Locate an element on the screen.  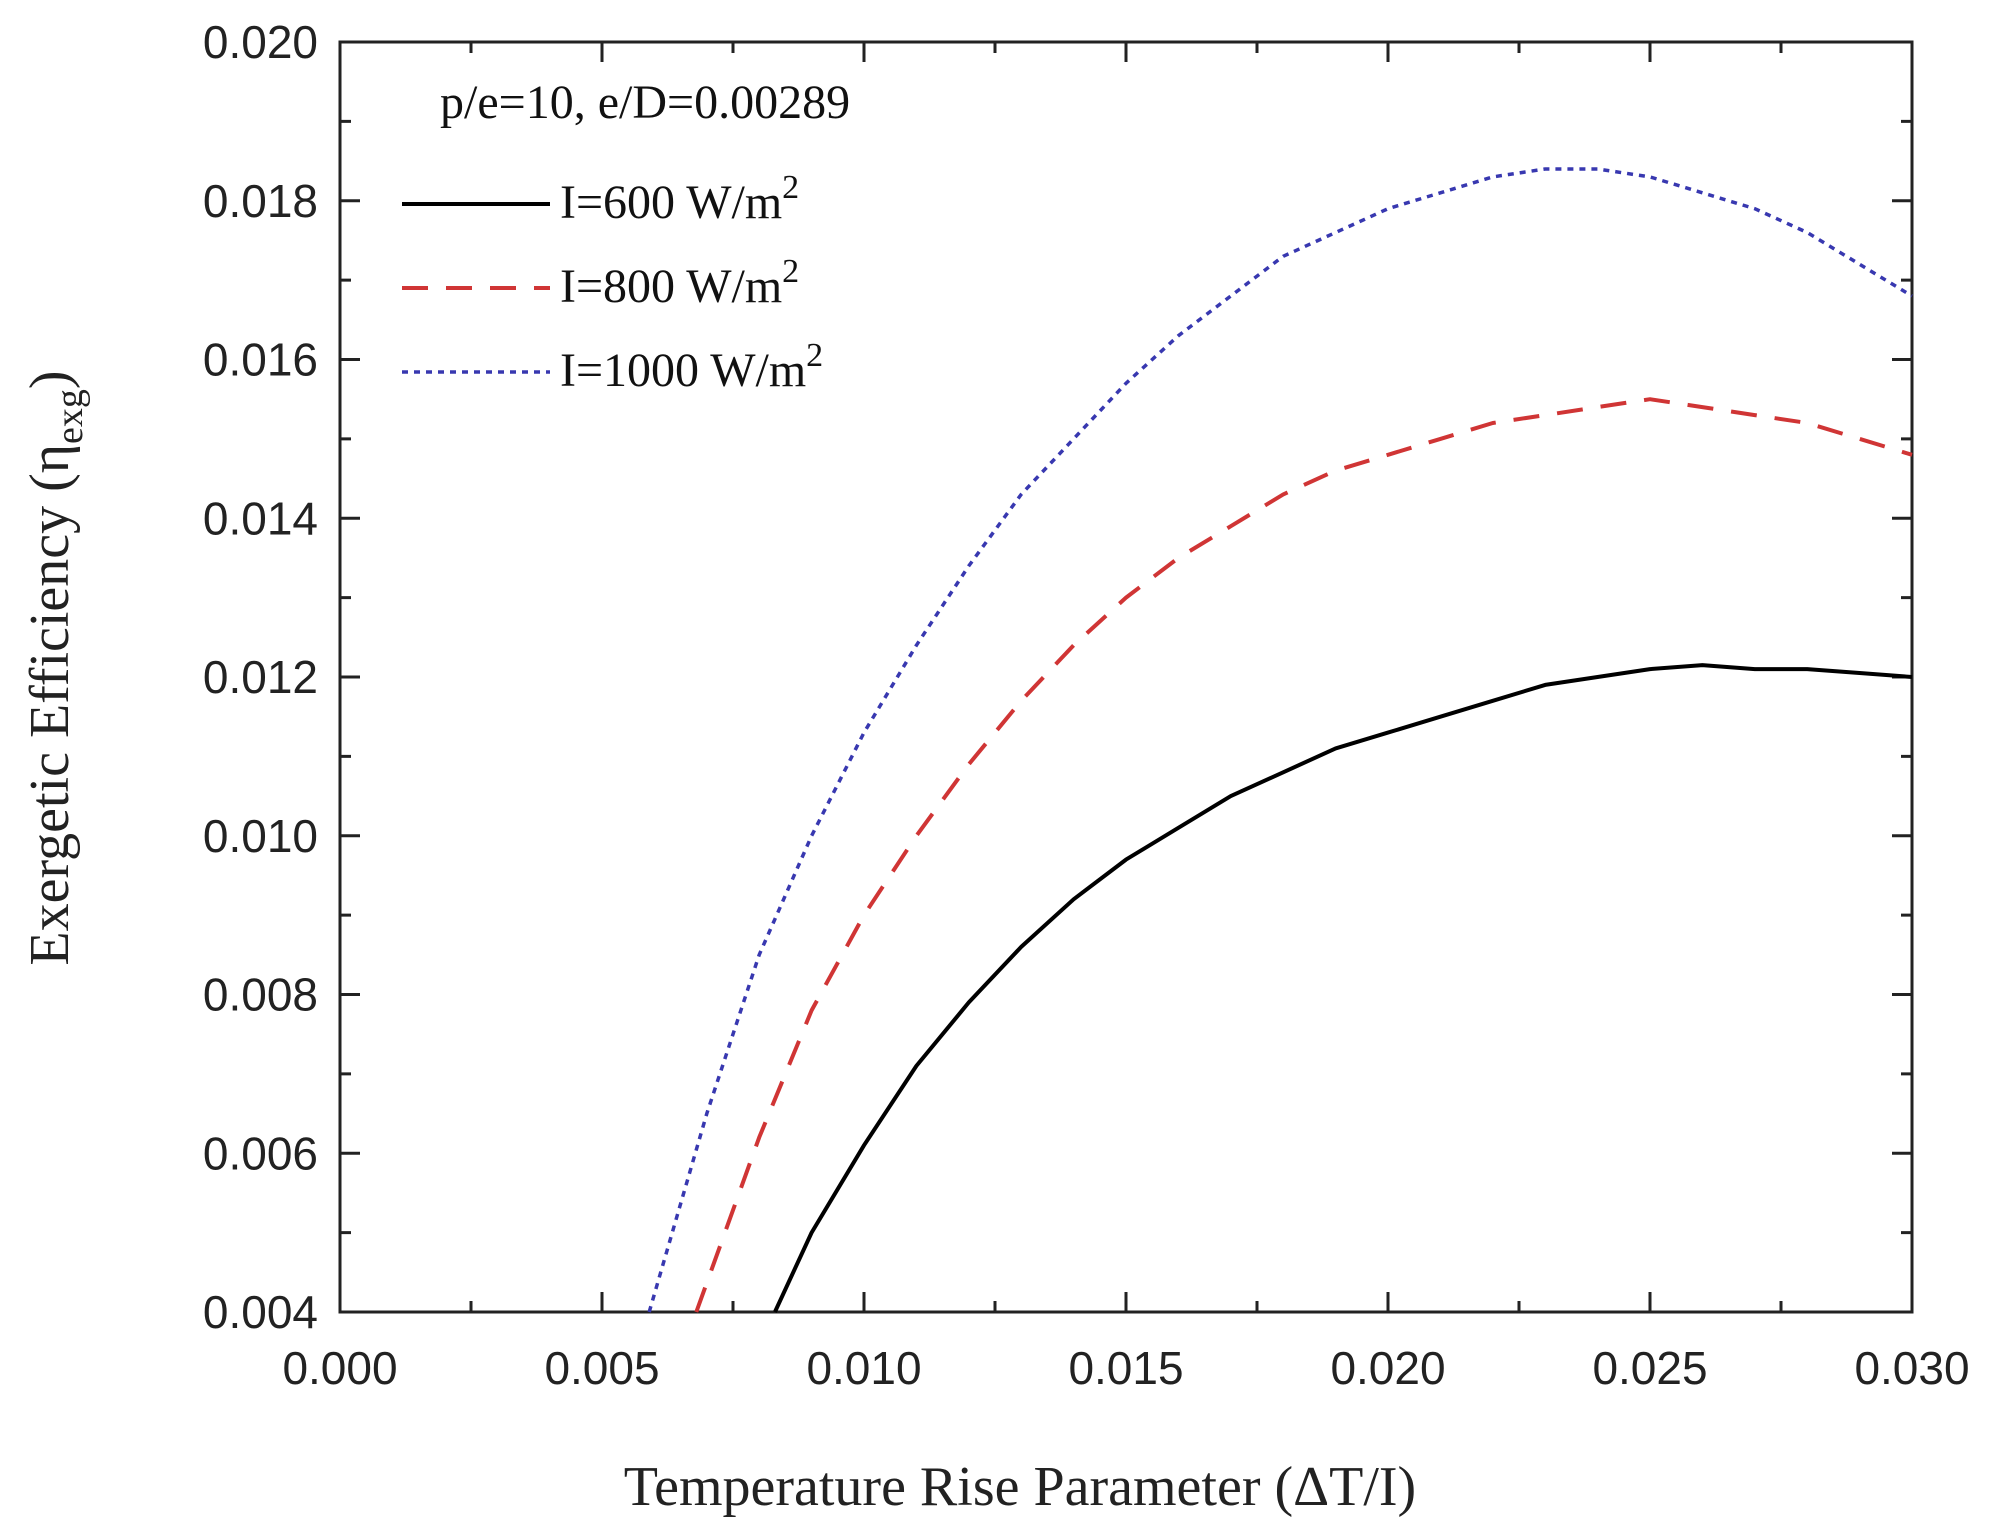
legend-label-main: I=600 W/m is located at coordinates (671, 202).